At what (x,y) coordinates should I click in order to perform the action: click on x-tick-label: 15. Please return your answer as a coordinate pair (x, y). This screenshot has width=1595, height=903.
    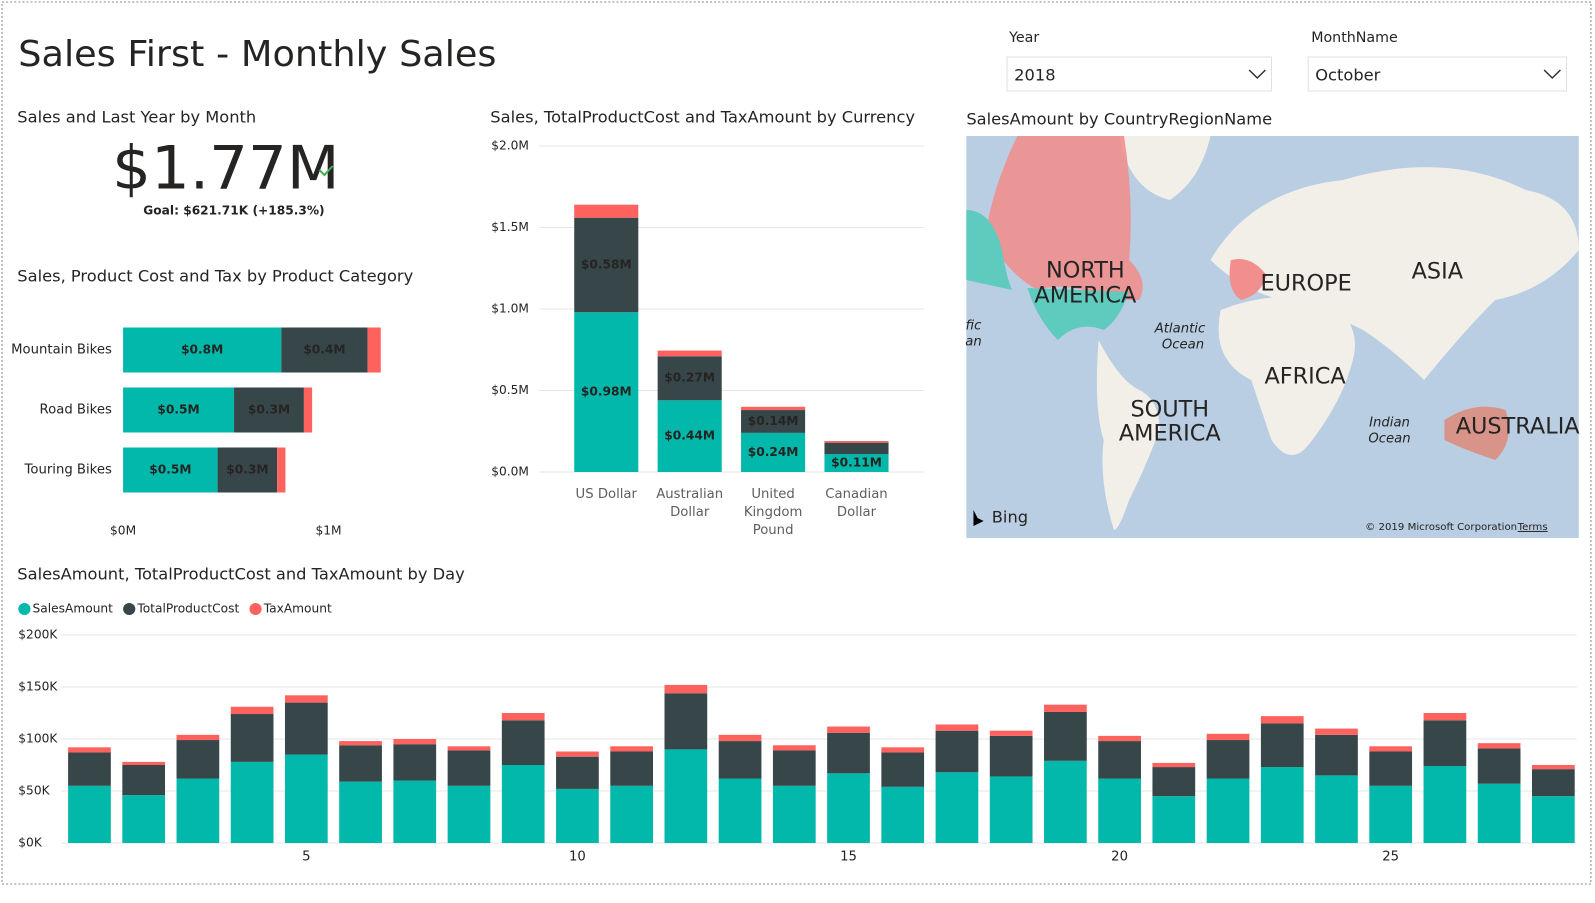
    Looking at the image, I should click on (848, 857).